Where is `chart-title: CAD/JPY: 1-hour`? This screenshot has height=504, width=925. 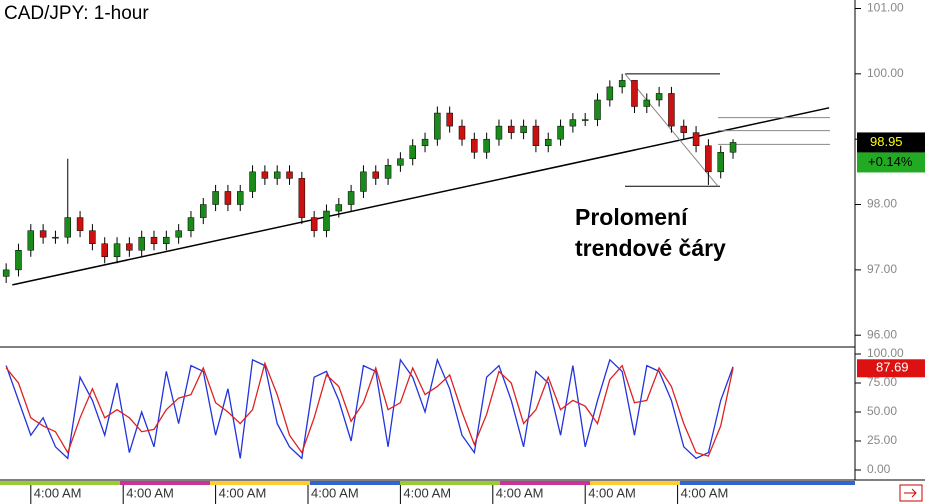 chart-title: CAD/JPY: 1-hour is located at coordinates (76, 13).